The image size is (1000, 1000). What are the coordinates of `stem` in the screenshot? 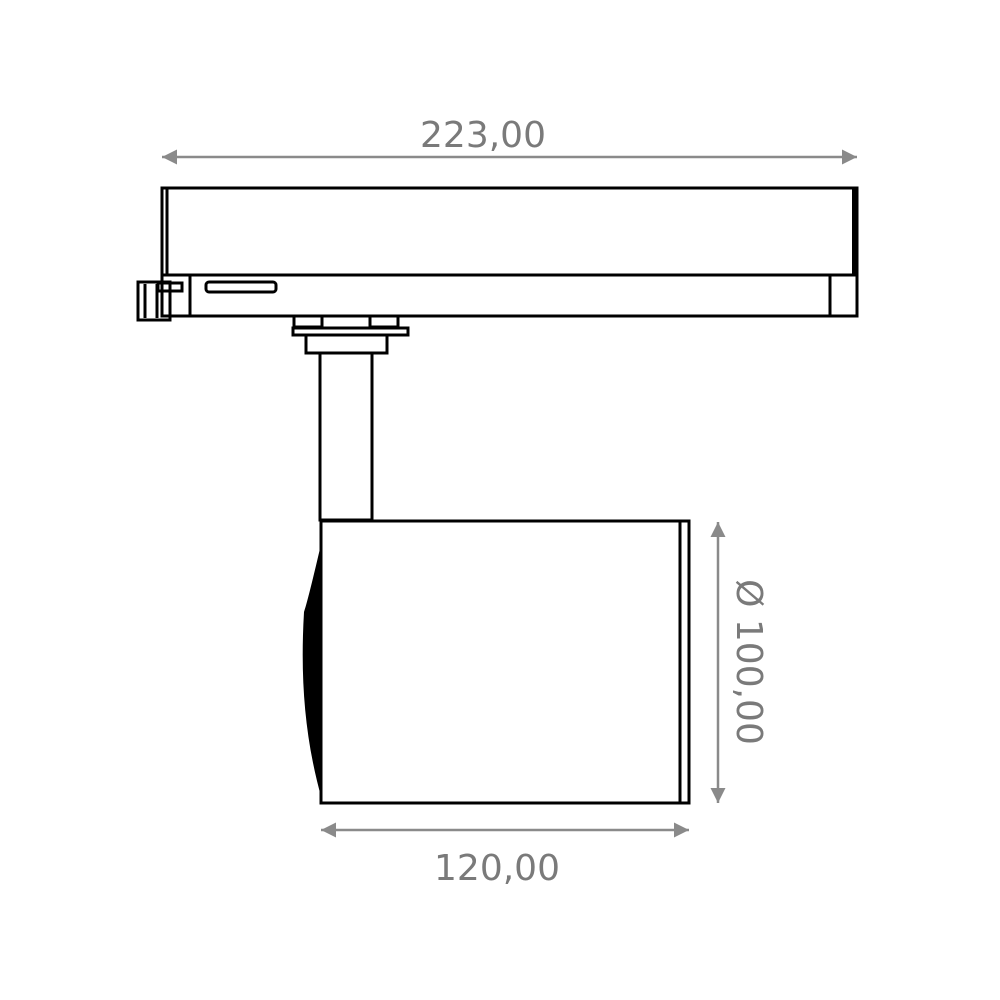 It's located at (346, 436).